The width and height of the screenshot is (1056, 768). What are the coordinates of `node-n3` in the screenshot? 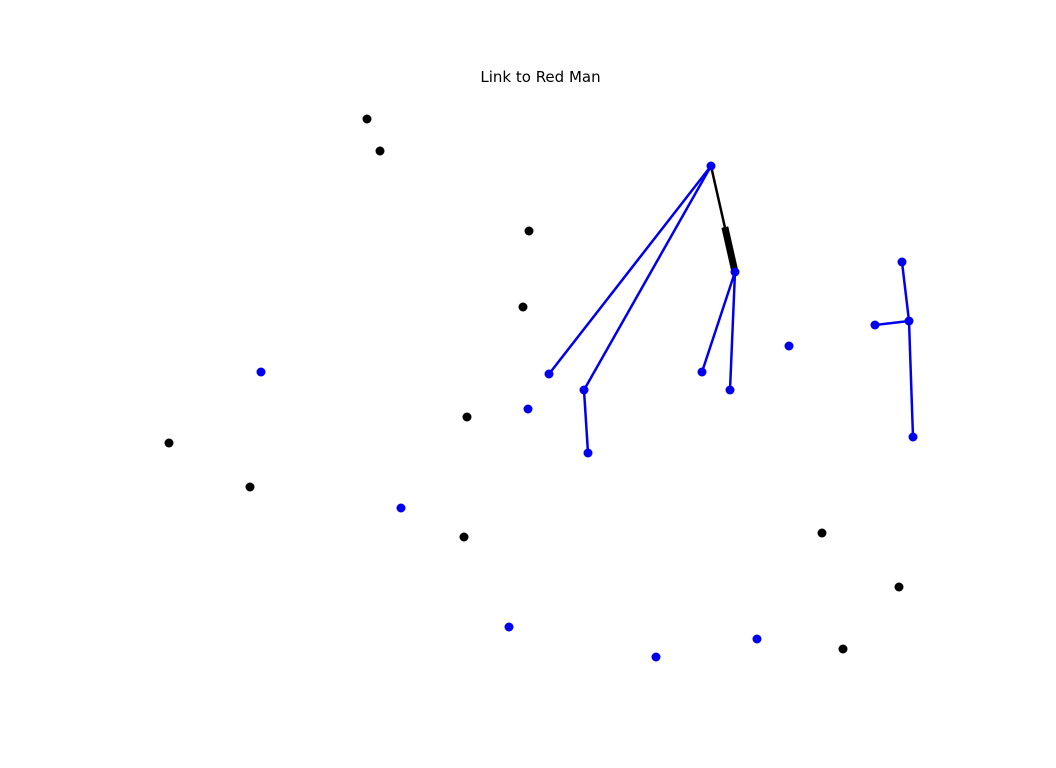 It's located at (549, 374).